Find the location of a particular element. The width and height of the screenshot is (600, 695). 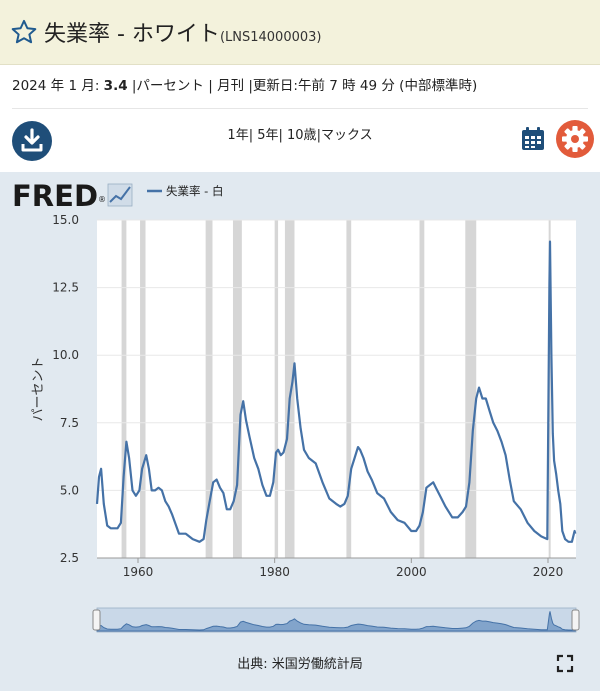

series-code: (LNS14000003) is located at coordinates (270, 37).